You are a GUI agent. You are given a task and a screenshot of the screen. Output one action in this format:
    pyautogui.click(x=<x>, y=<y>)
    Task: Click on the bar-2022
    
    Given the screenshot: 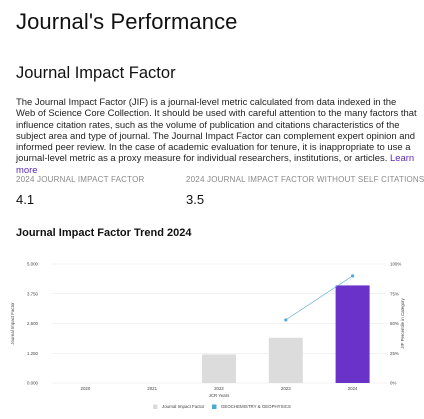 What is the action you would take?
    pyautogui.click(x=219, y=368)
    